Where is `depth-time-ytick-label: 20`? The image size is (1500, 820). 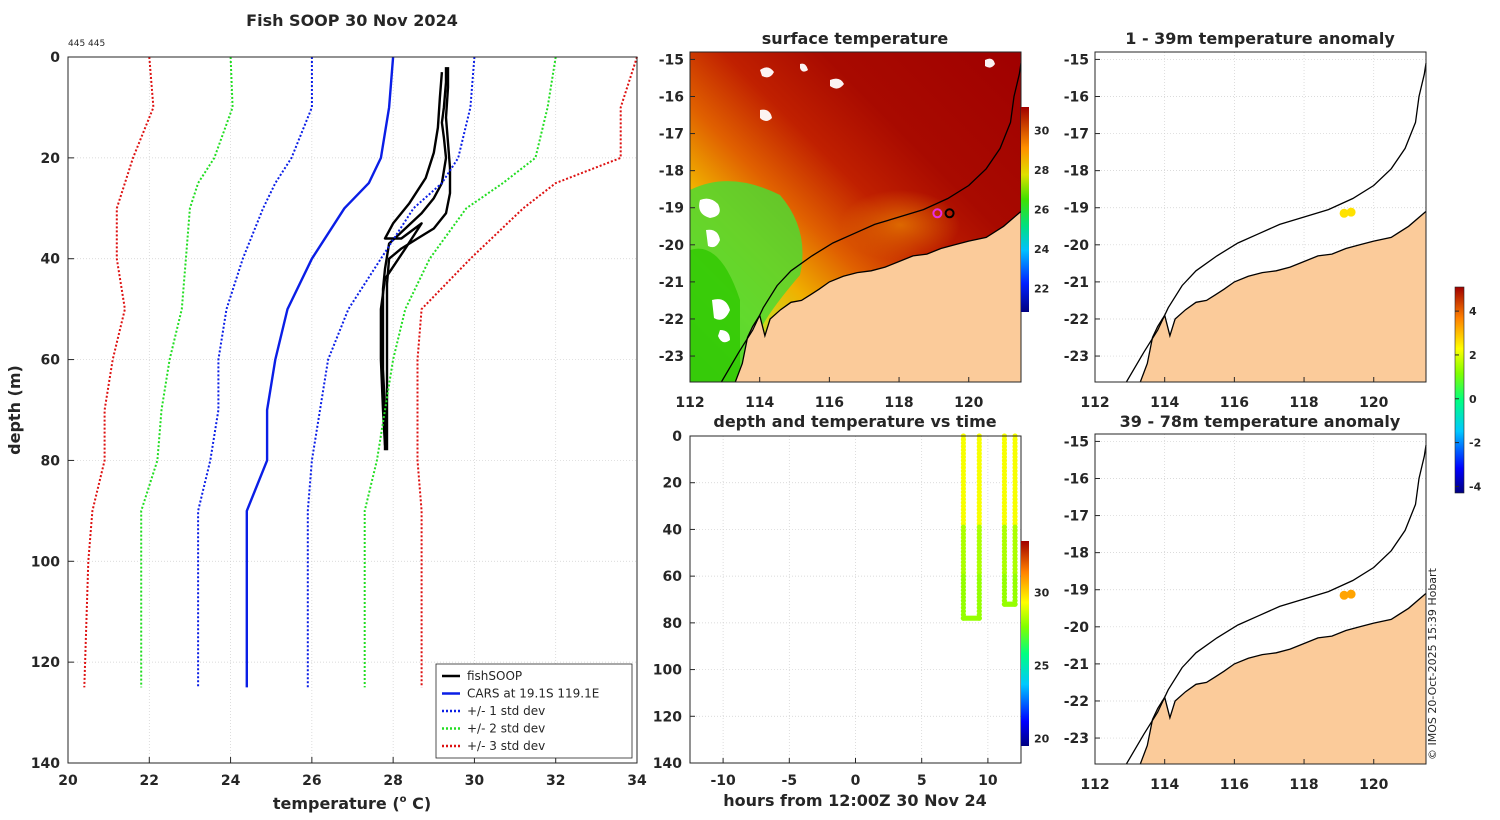 depth-time-ytick-label: 20 is located at coordinates (673, 484).